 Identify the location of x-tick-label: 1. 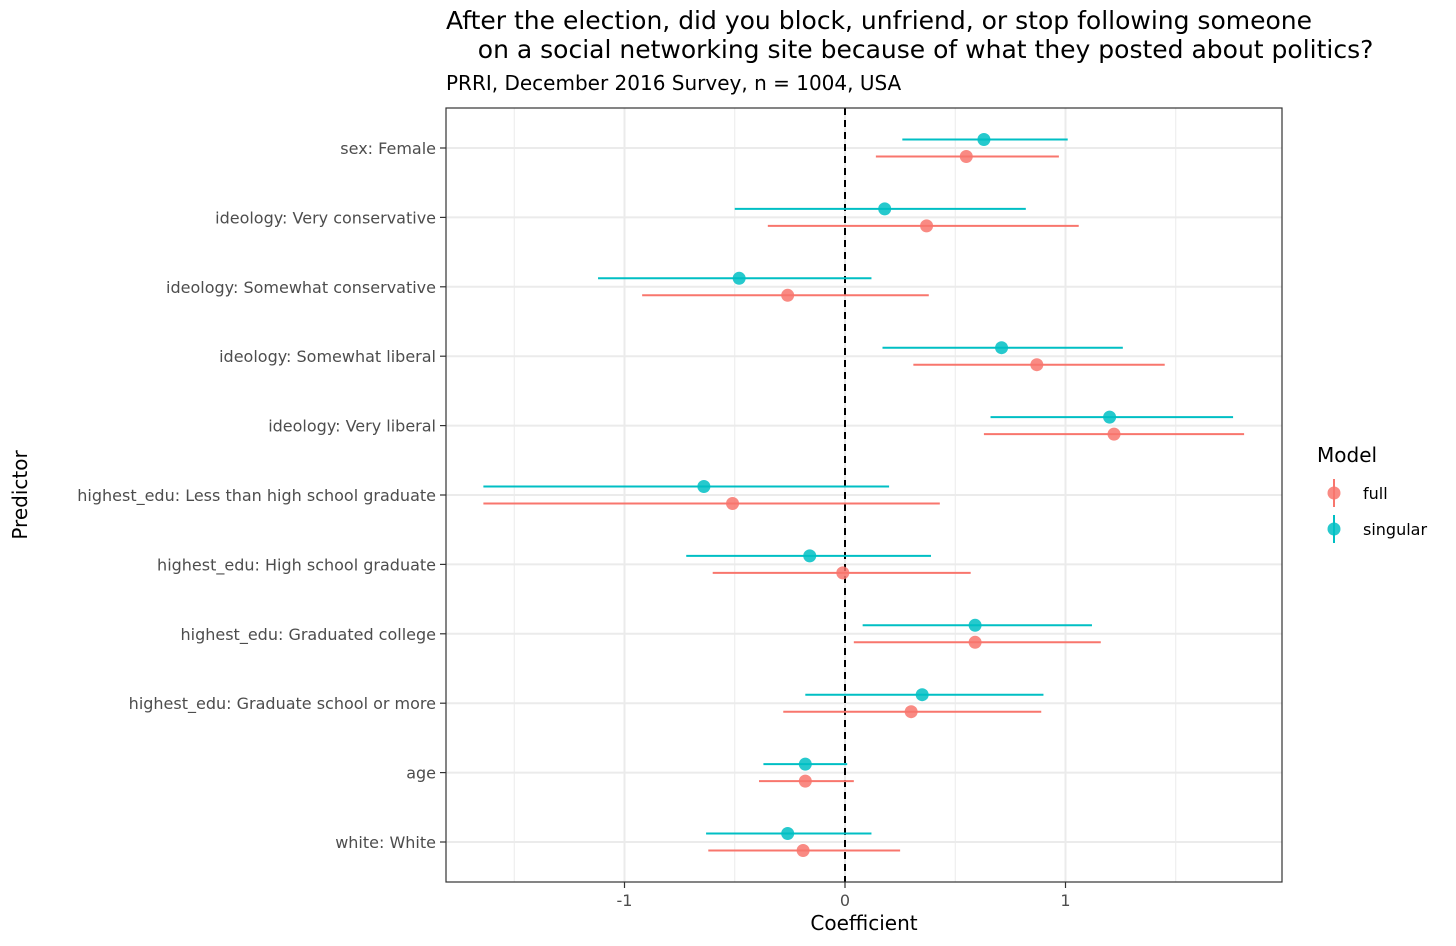
(1065, 900).